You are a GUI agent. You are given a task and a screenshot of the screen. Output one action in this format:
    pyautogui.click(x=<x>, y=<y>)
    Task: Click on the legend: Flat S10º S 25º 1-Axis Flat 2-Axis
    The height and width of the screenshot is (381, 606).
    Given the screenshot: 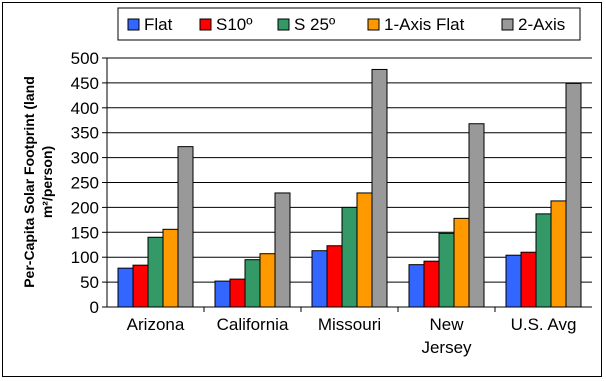 What is the action you would take?
    pyautogui.click(x=349, y=24)
    